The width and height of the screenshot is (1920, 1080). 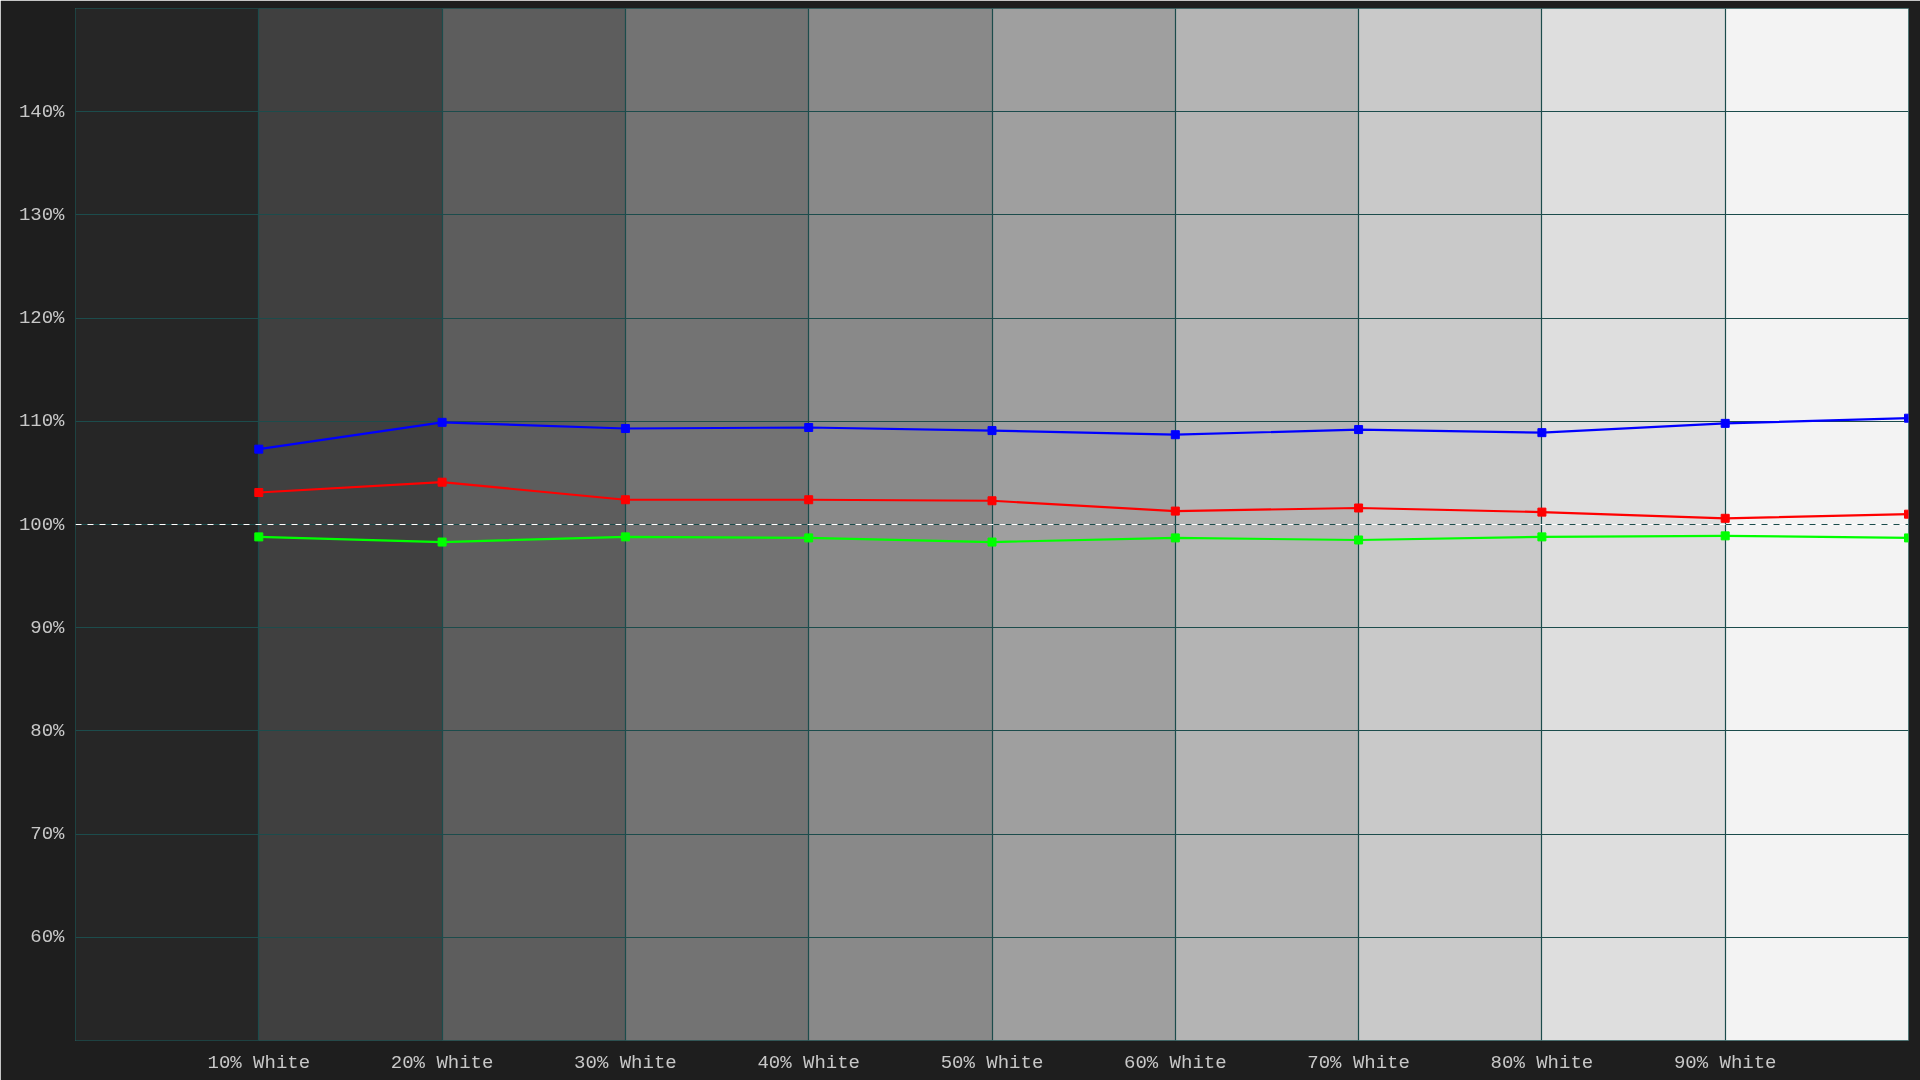 I want to click on x-tick-label: 90% White, so click(x=1725, y=1062).